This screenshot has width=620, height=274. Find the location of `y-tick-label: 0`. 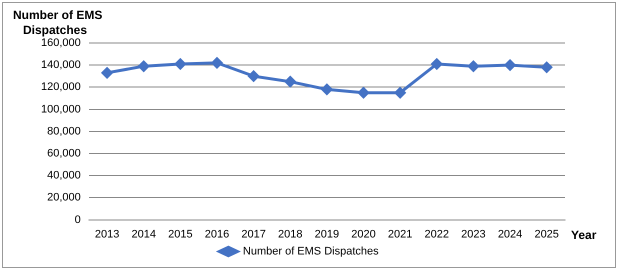

y-tick-label: 0 is located at coordinates (77, 220).